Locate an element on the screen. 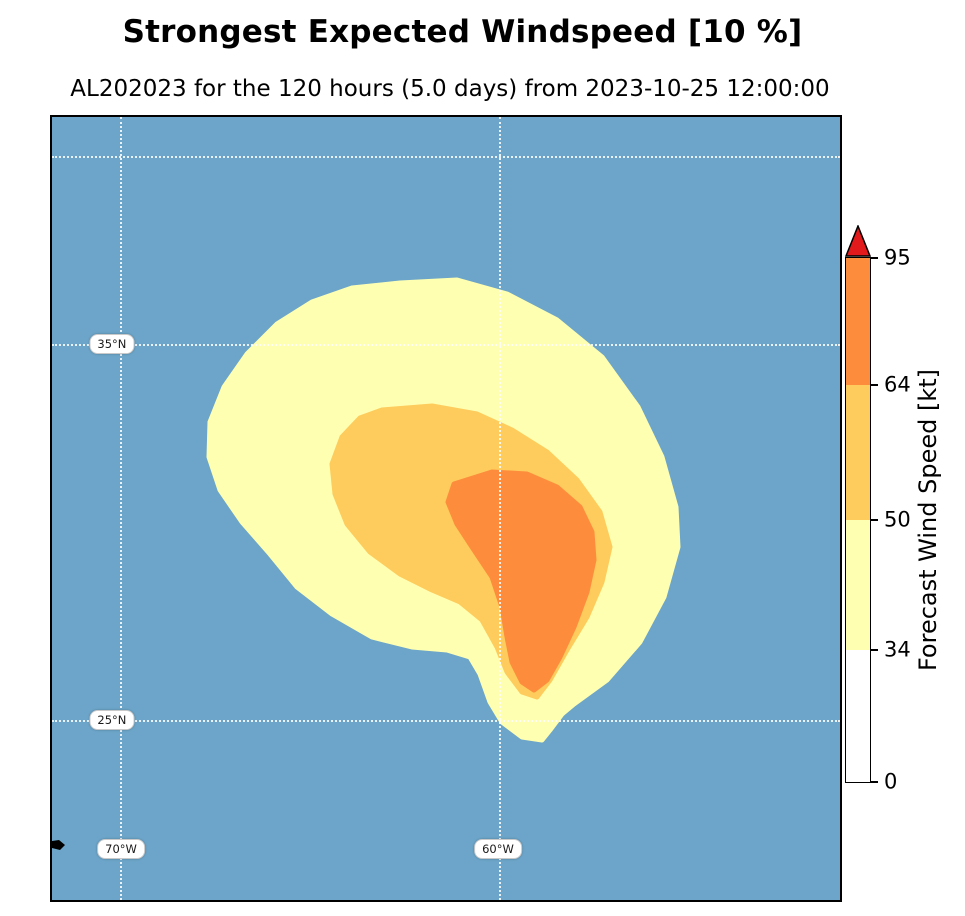  contour-fill-64kt is located at coordinates (521, 581).